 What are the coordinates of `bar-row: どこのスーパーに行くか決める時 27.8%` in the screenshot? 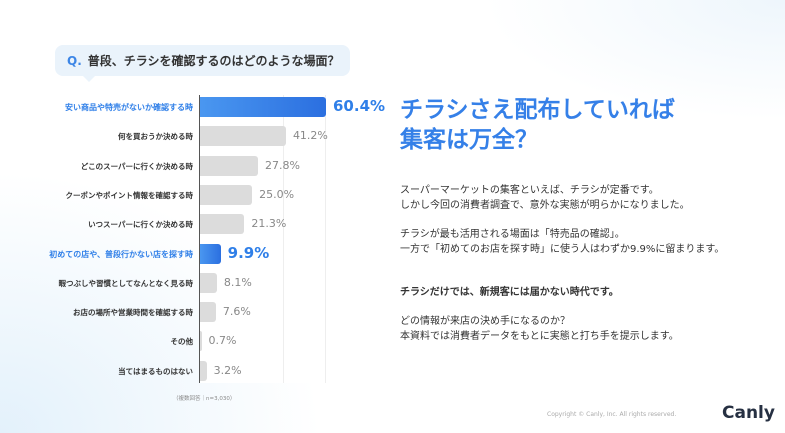 It's located at (200, 165).